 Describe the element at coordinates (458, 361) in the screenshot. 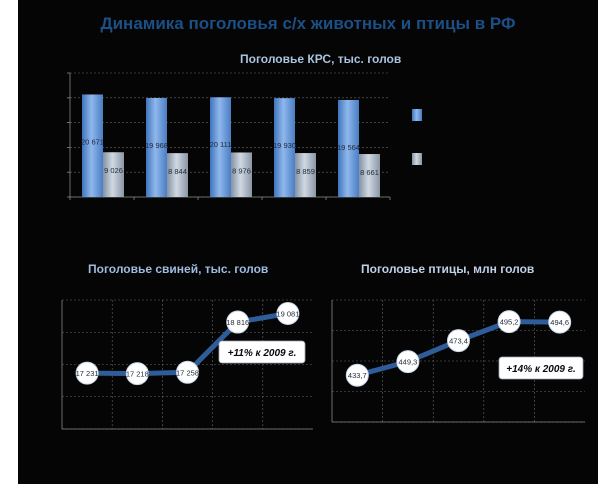

I see `poultry-line-chart: 433,7 449,3 473,4 495,2 494,6 +14% к 2009 г.` at that location.